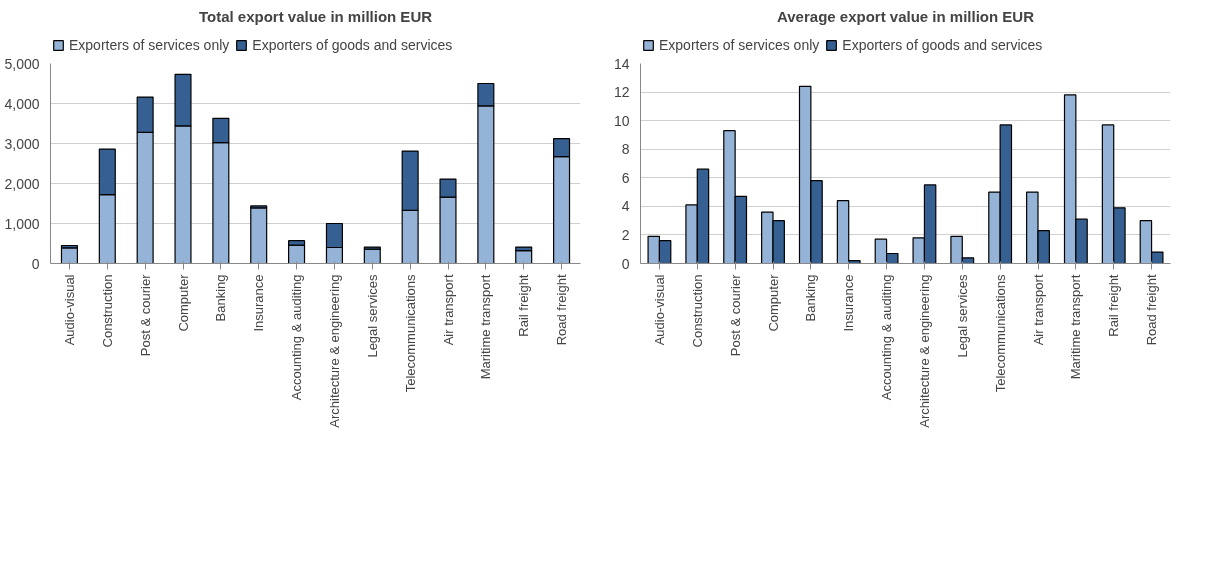 The width and height of the screenshot is (1221, 578). What do you see at coordinates (22, 103) in the screenshot?
I see `y-tick-label: 4,000` at bounding box center [22, 103].